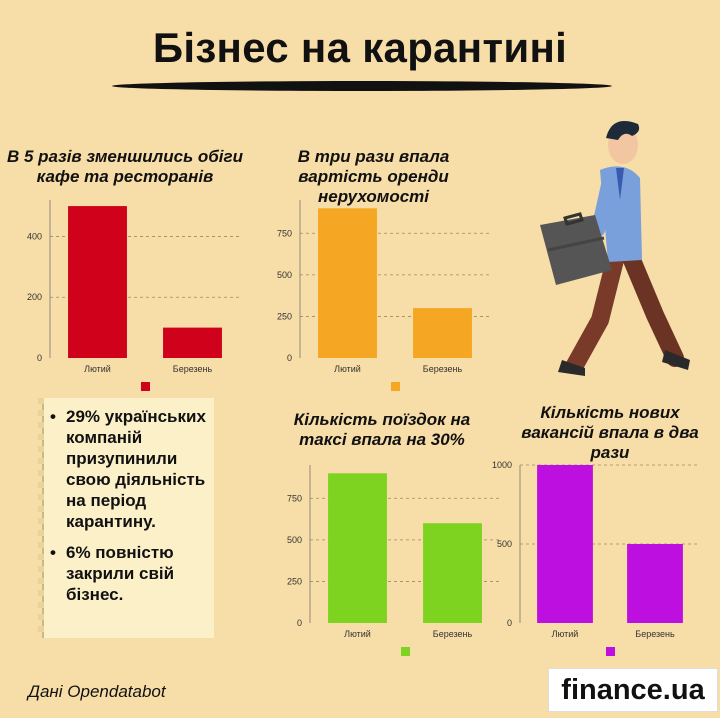  Describe the element at coordinates (383, 295) in the screenshot. I see `chart-rent: 0 250 500 750 Лютий Березень` at that location.